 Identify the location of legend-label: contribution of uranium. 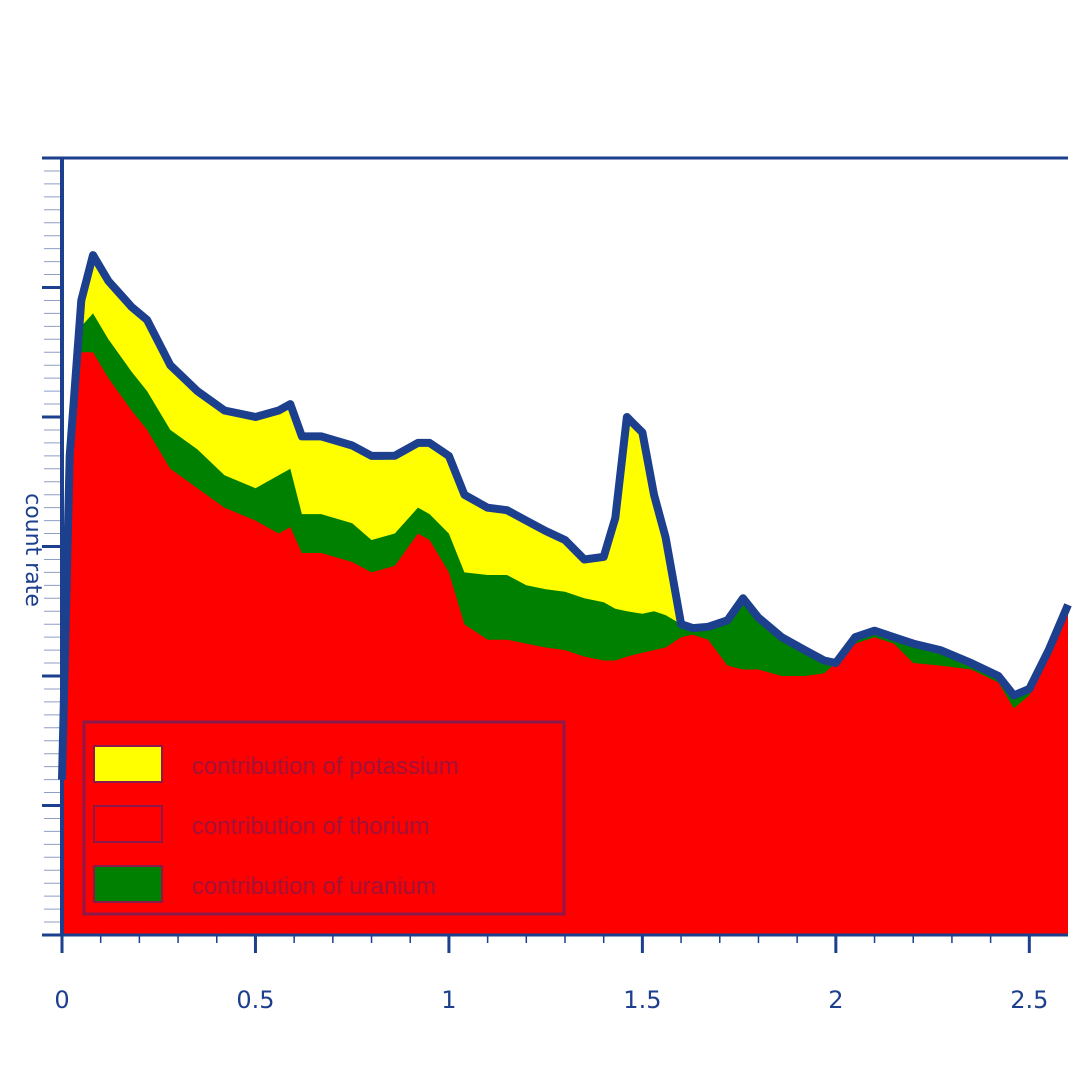
(314, 886).